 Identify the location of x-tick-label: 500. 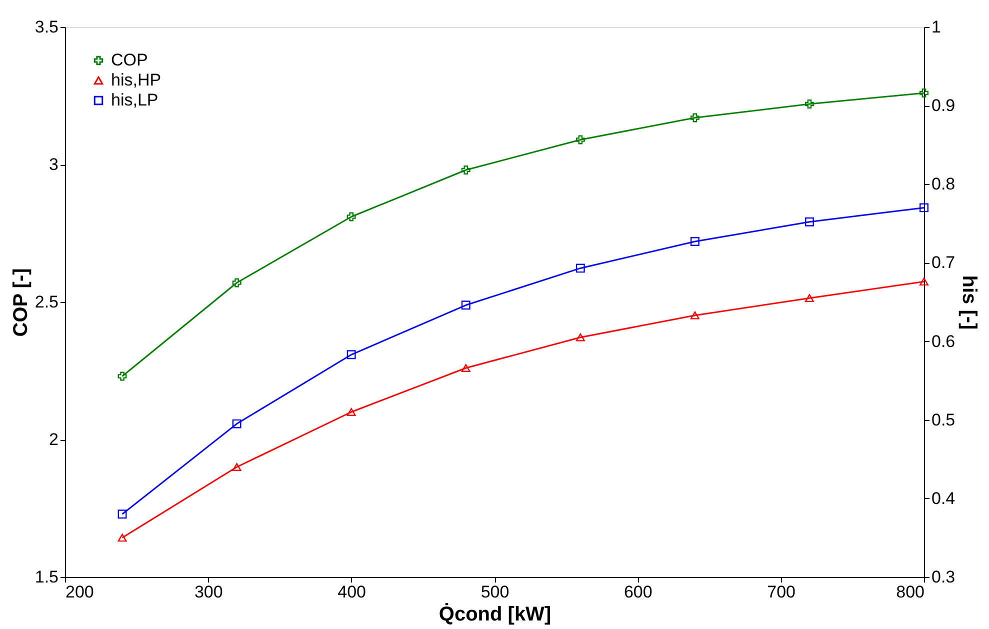
(495, 592).